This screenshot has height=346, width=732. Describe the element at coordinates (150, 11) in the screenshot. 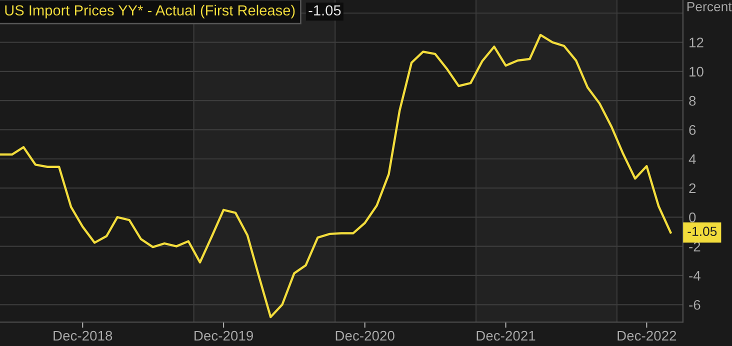

I see `chart-title: US Import Prices YY* - Actual (First Release)` at that location.